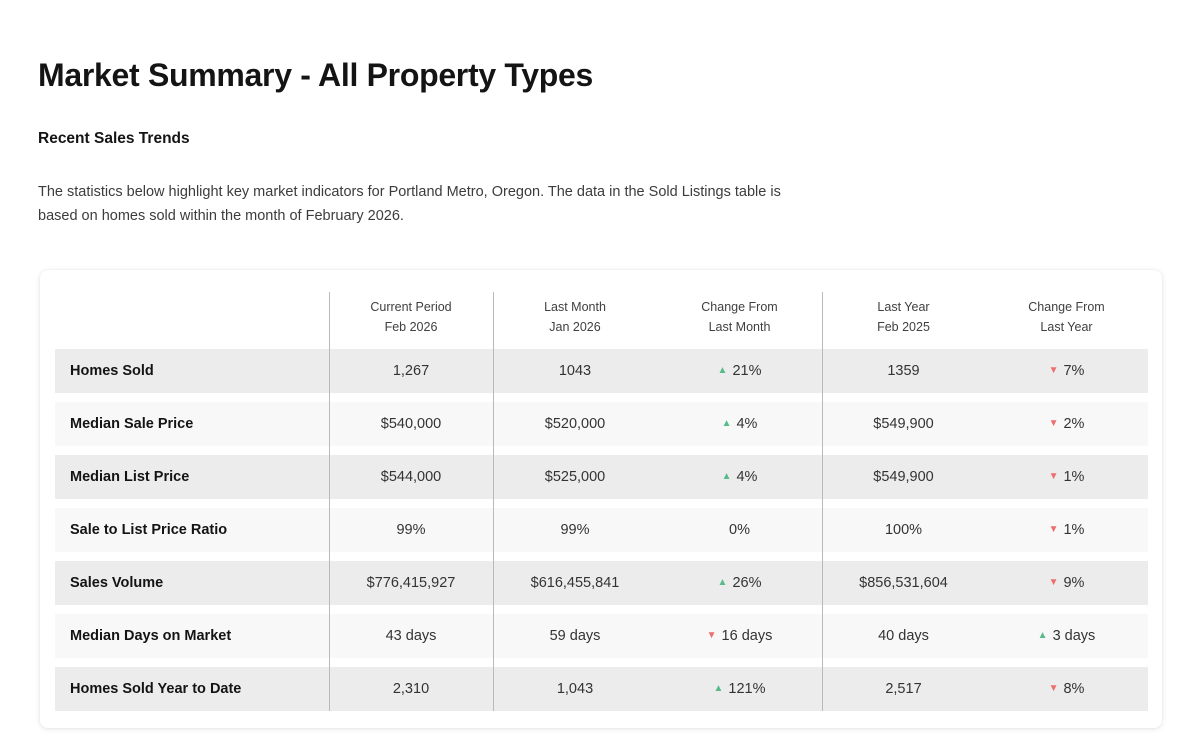 The height and width of the screenshot is (748, 1202). I want to click on change-value: 2%, so click(1074, 424).